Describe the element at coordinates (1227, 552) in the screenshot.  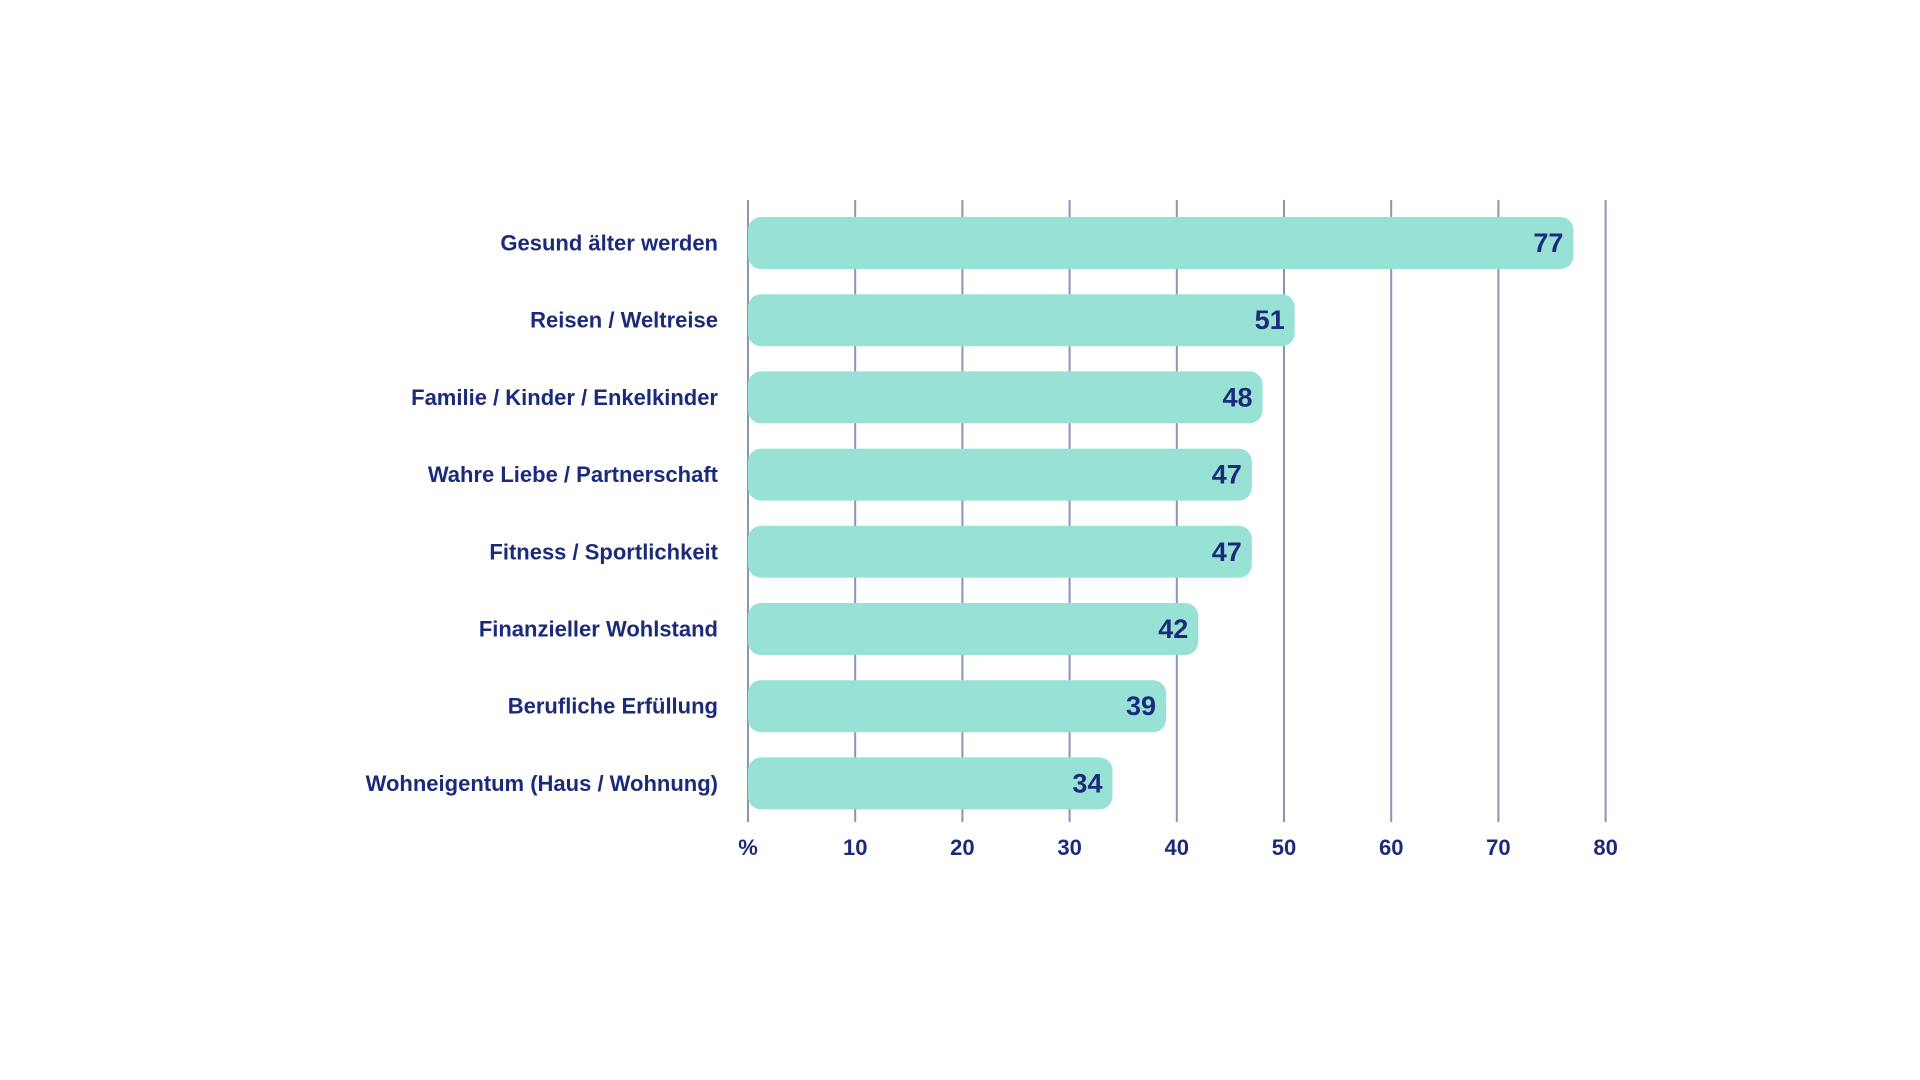
I see `value-label-5: 47` at that location.